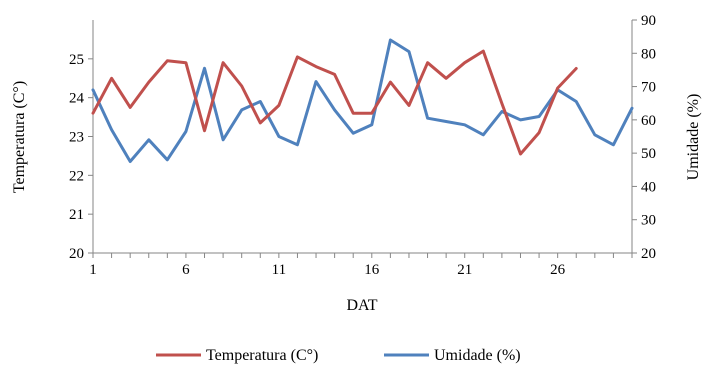  Describe the element at coordinates (648, 154) in the screenshot. I see `y-tick-label-right: 50` at that location.